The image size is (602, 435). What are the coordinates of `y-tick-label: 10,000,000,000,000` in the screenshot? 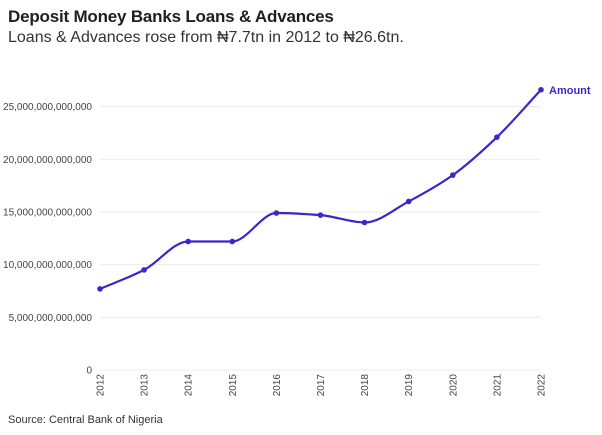 It's located at (47, 265).